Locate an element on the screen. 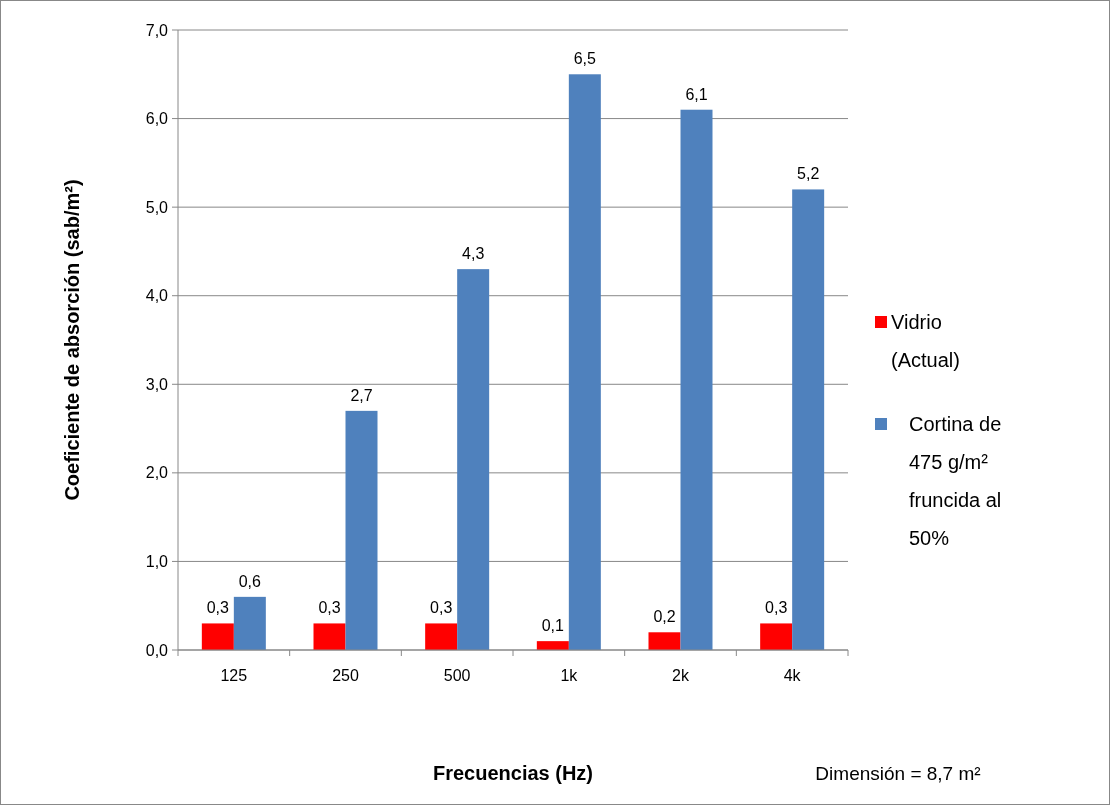  x-axis-title: Frecuencias (Hz) is located at coordinates (513, 773).